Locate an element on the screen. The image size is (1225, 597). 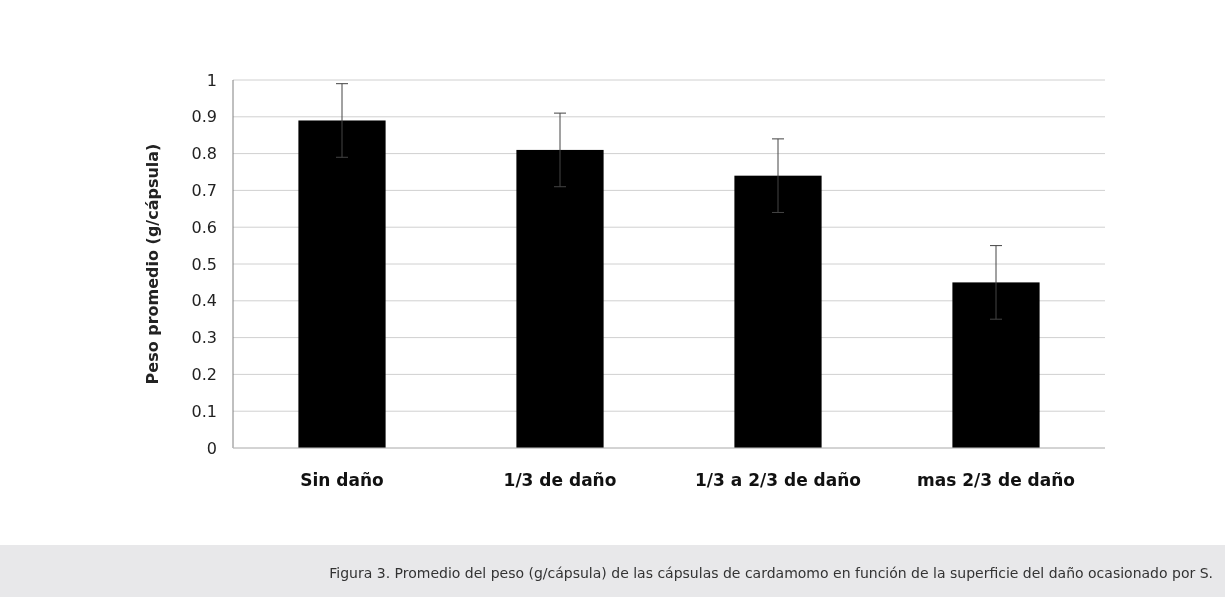
y-tick-label: 0.5 is located at coordinates (204, 264).